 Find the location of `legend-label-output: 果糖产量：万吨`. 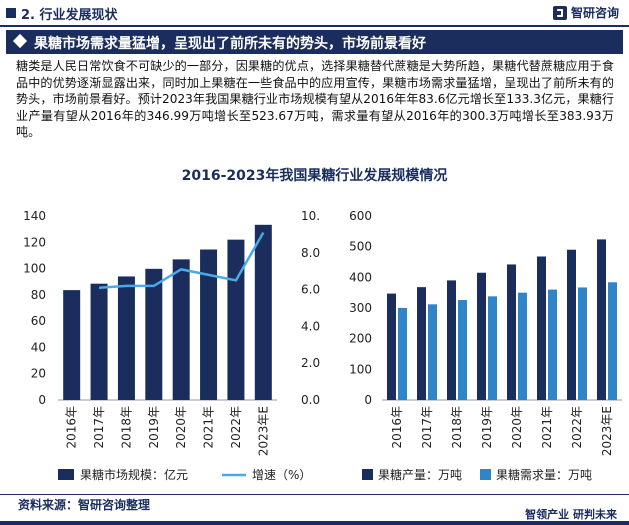

legend-label-output: 果糖产量：万吨 is located at coordinates (420, 474).